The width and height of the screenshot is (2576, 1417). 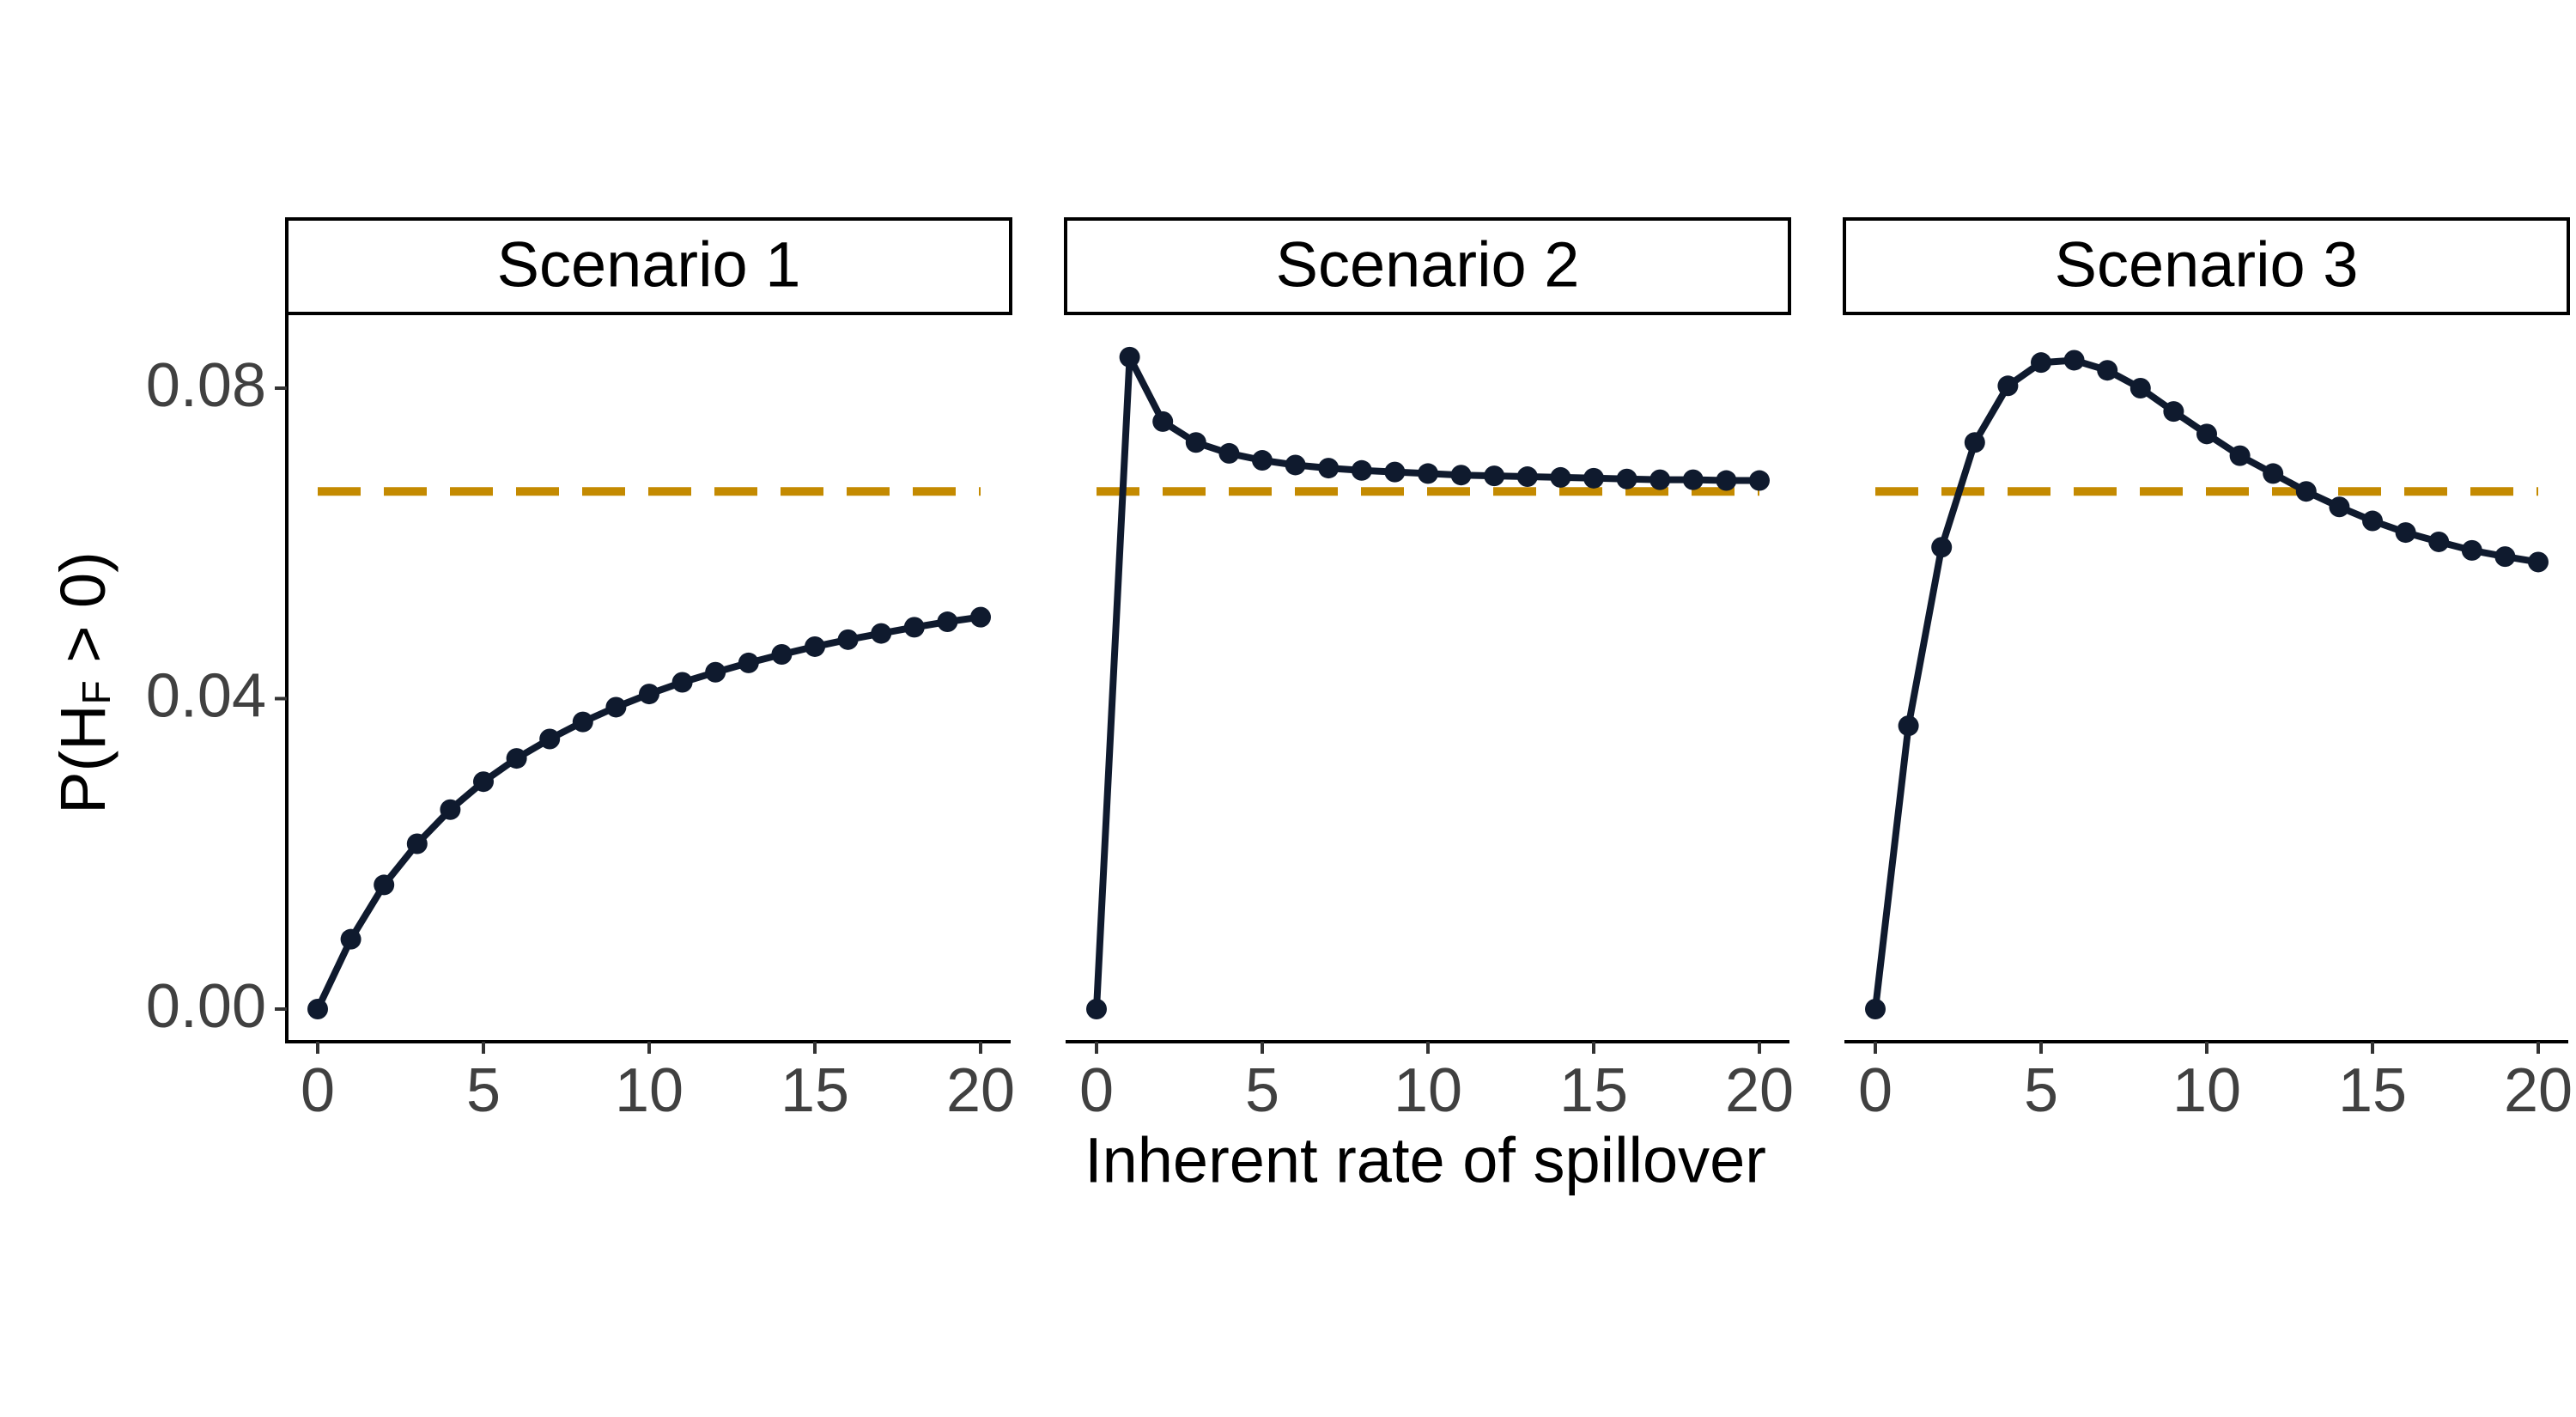 What do you see at coordinates (1875, 1090) in the screenshot?
I see `x-tick-label-3-0: 0` at bounding box center [1875, 1090].